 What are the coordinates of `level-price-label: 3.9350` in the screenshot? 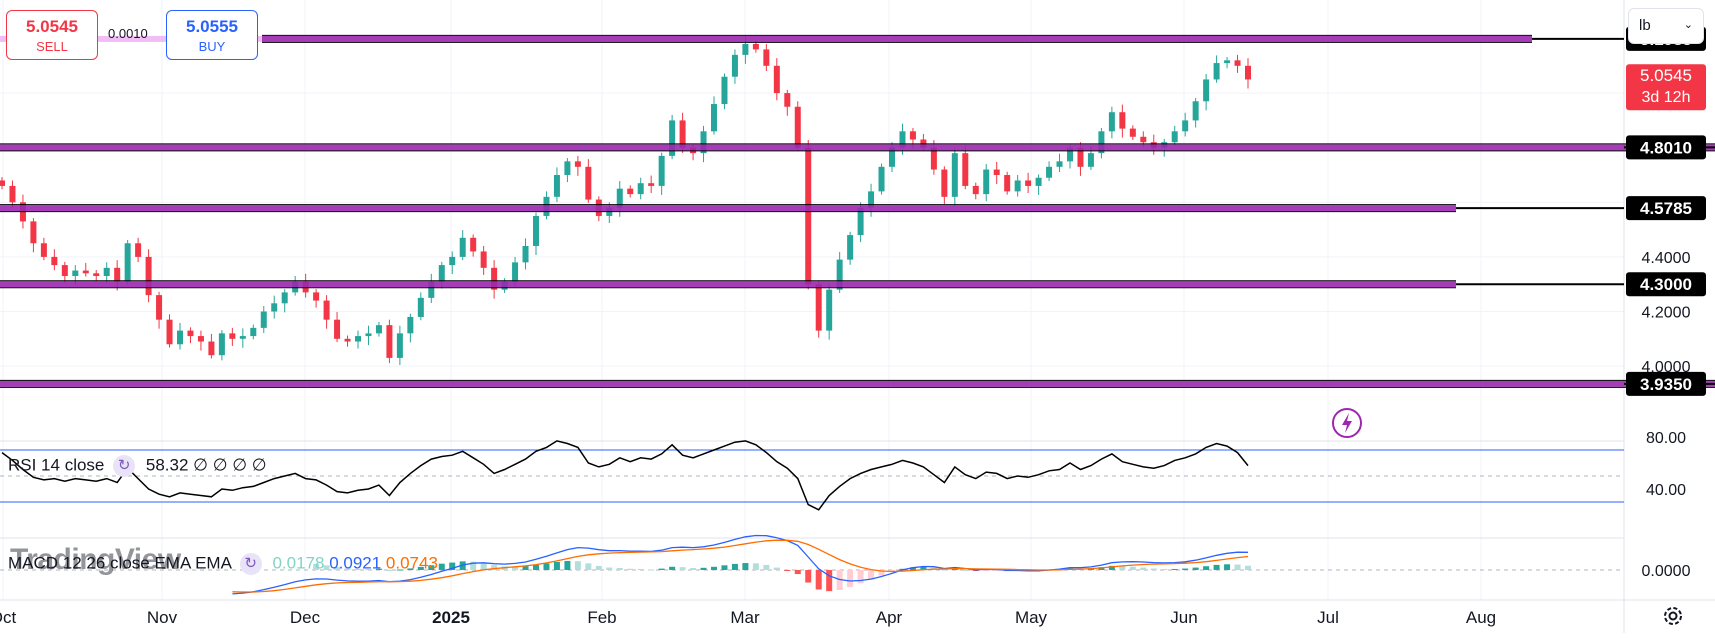 It's located at (1666, 384).